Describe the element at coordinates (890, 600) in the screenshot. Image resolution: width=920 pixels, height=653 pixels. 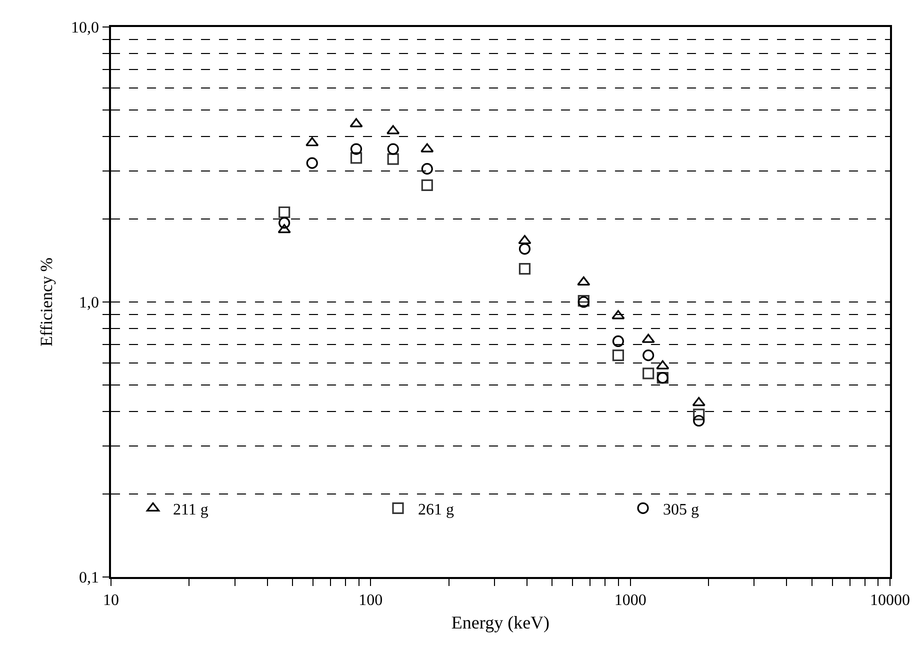
I see `x-tick-label: 10000` at that location.